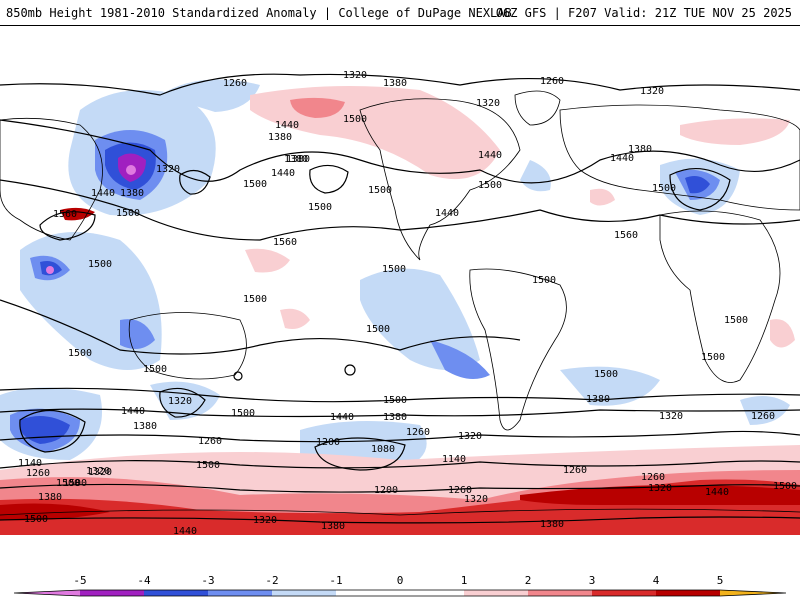  What do you see at coordinates (51, 179) in the screenshot?
I see `asia-east-outline` at bounding box center [51, 179].